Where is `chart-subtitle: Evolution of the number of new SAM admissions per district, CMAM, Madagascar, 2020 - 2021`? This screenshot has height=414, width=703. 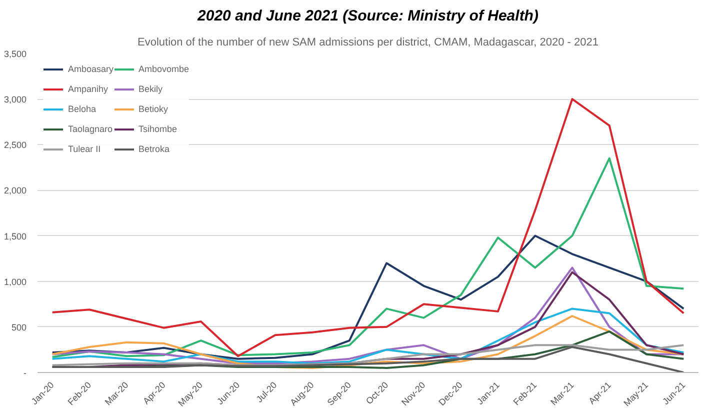
chart-subtitle: Evolution of the number of new SAM admissions per district, CMAM, Madagascar, 2020 - 2021 is located at coordinates (368, 42).